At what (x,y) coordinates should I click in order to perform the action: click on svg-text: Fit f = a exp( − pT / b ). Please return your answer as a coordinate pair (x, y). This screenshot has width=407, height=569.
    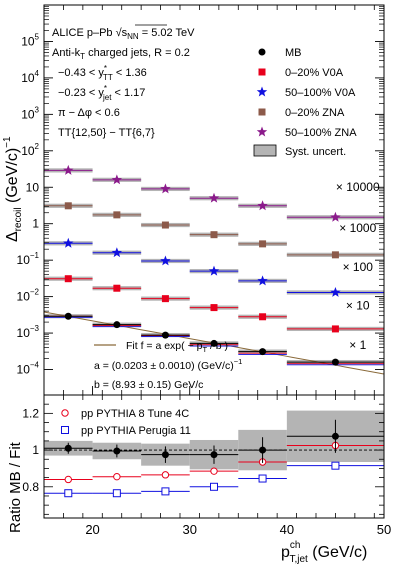
    Looking at the image, I should click on (177, 347).